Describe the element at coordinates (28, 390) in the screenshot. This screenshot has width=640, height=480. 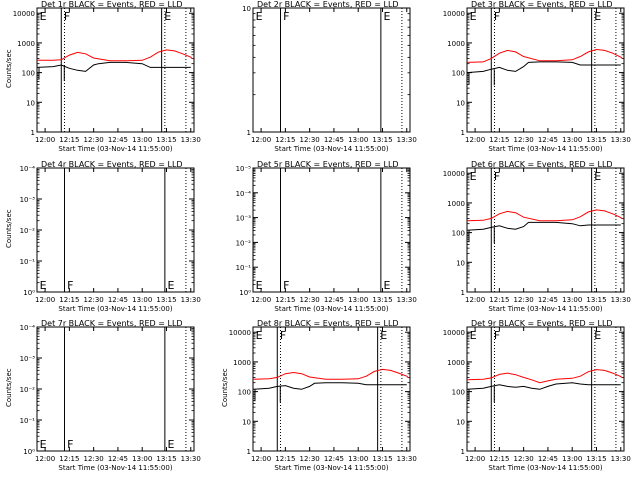
I see `y-tick-label: 10⁻²` at that location.